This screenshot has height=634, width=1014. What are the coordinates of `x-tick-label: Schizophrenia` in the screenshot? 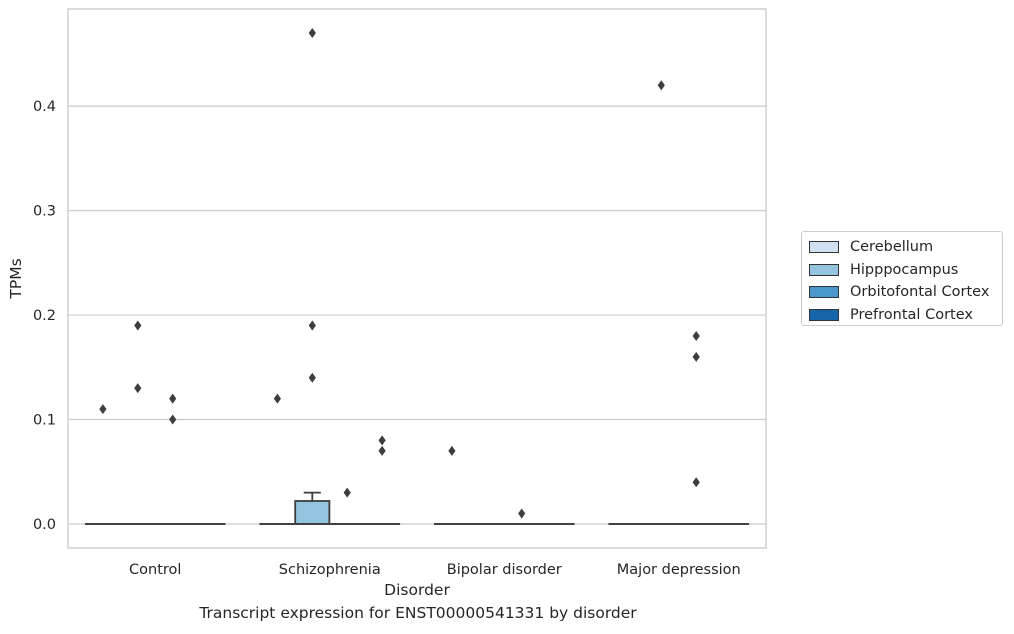 It's located at (330, 570).